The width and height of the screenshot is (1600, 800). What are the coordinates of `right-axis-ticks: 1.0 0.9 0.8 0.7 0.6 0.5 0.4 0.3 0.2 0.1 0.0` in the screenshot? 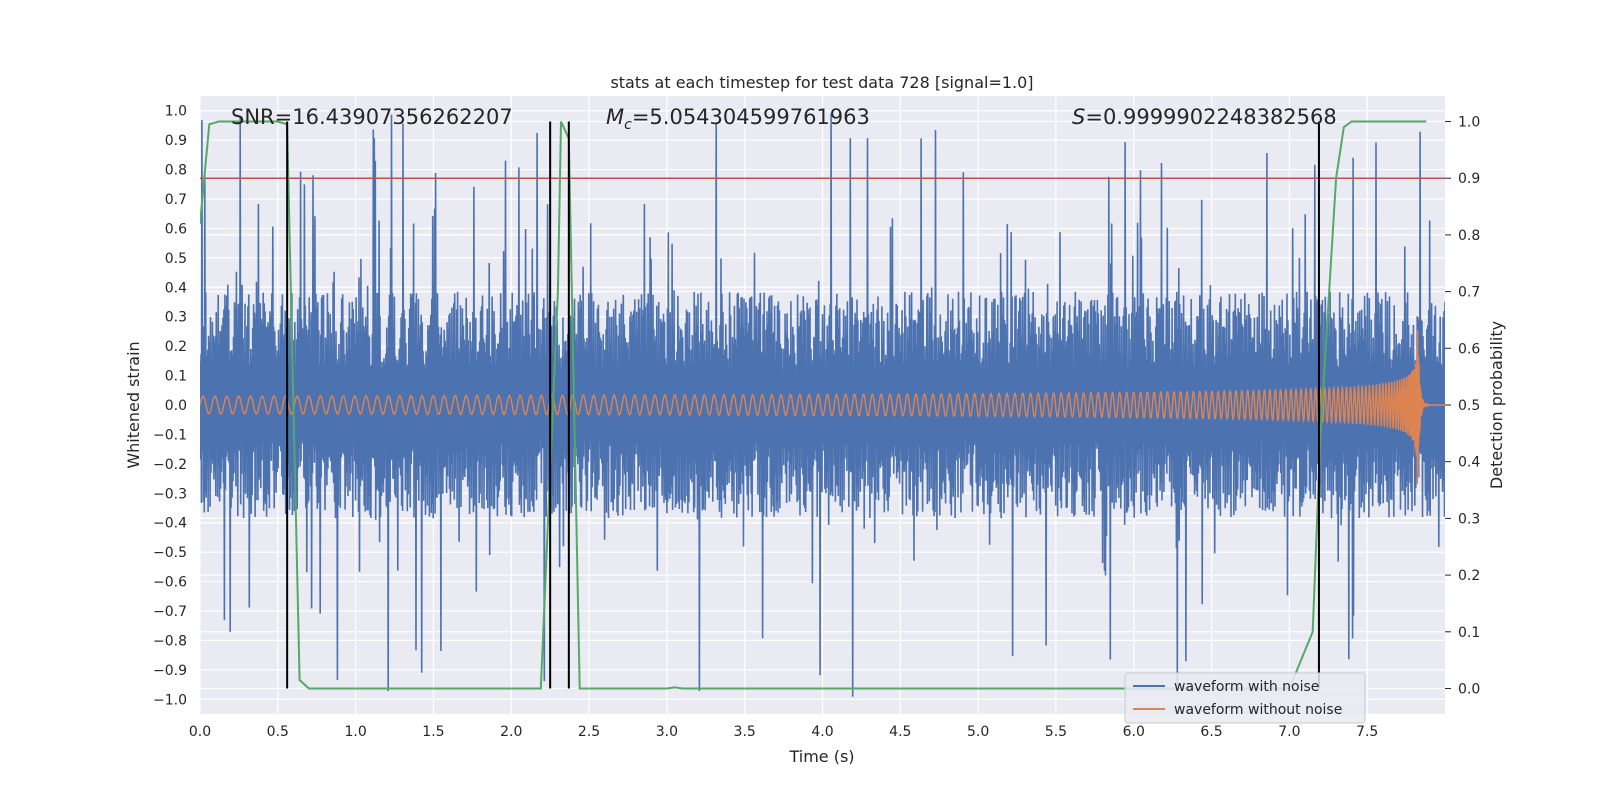 It's located at (1462, 406).